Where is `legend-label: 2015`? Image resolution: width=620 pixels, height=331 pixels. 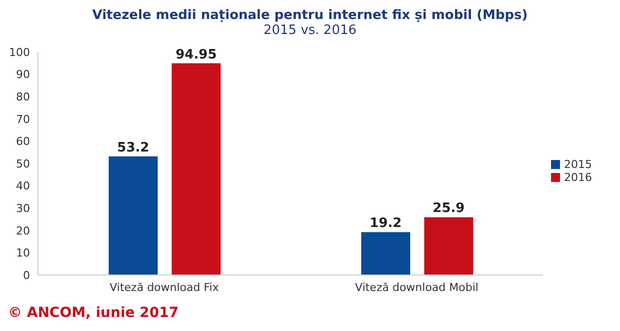
legend-label: 2015 is located at coordinates (578, 164).